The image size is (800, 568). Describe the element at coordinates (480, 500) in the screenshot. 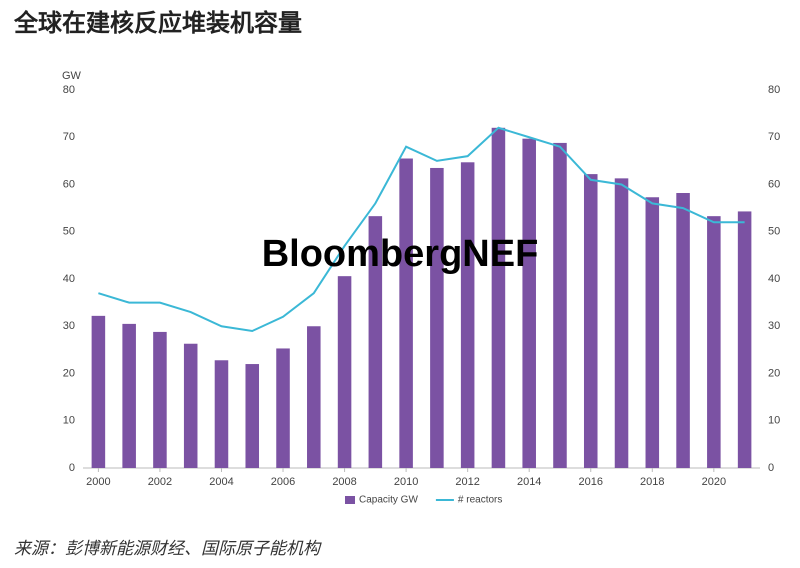

I see `legend-label: # reactors` at that location.